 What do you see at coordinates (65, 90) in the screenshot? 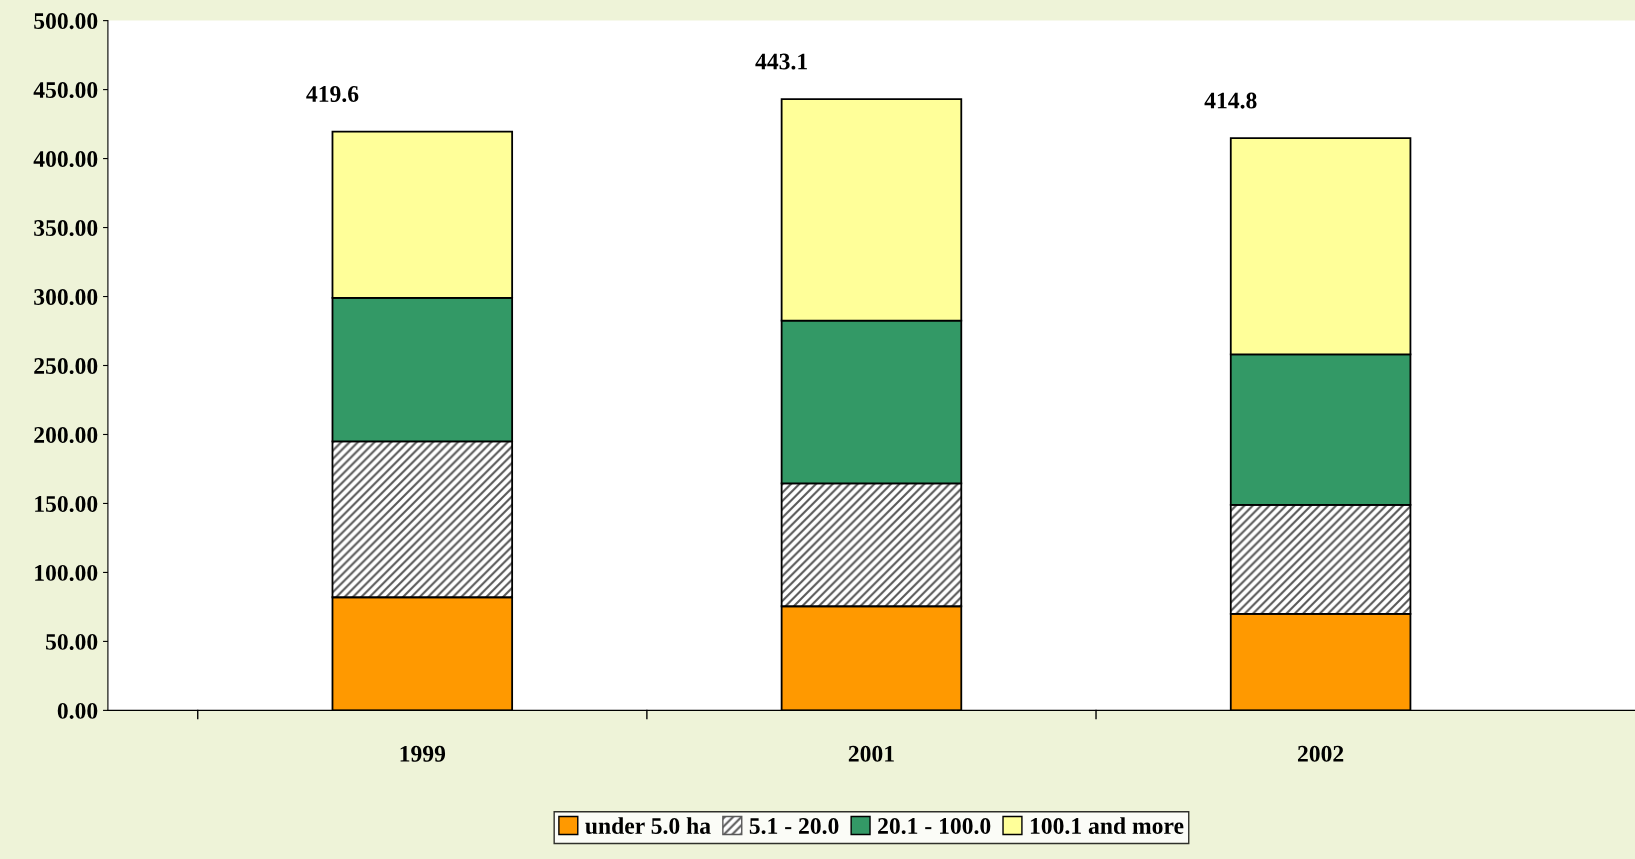
I see `y-tick-label: 450.00` at bounding box center [65, 90].